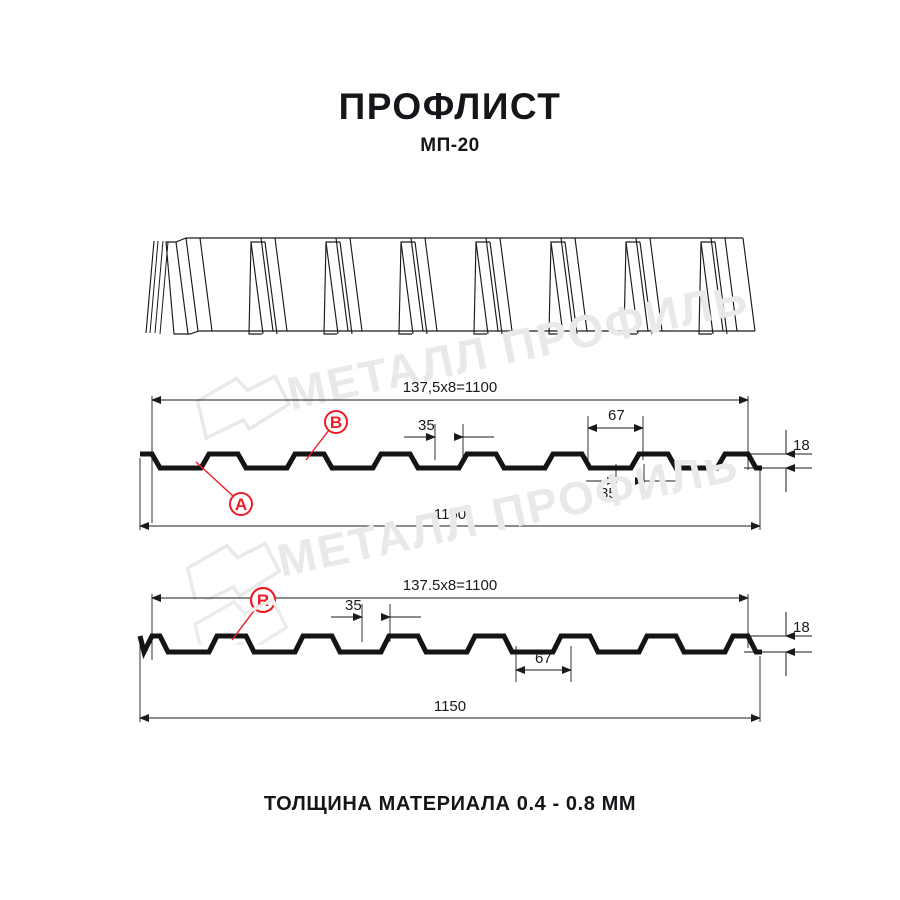 The height and width of the screenshot is (900, 900). Describe the element at coordinates (616, 415) in the screenshot. I see `dim-flat-width-top: 67` at that location.